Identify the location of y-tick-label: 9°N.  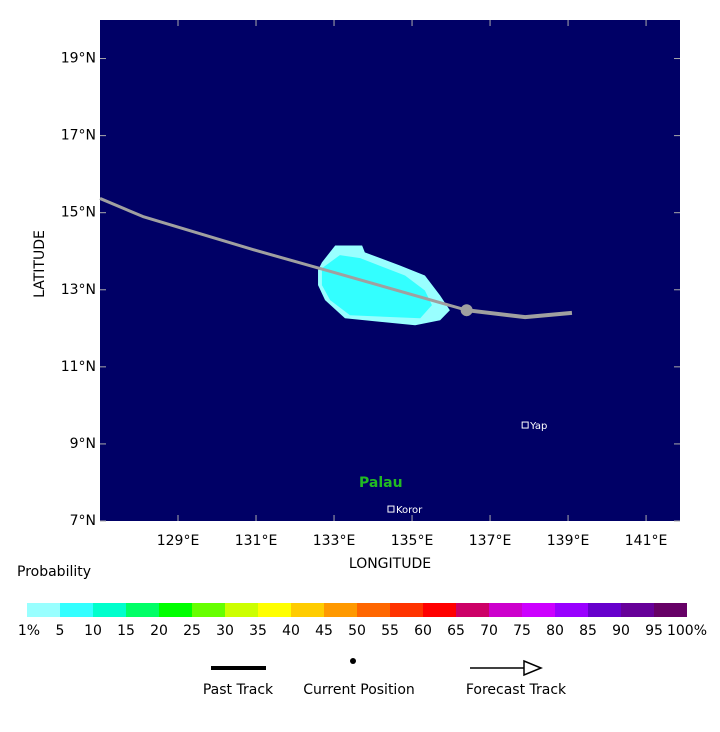
(83, 444).